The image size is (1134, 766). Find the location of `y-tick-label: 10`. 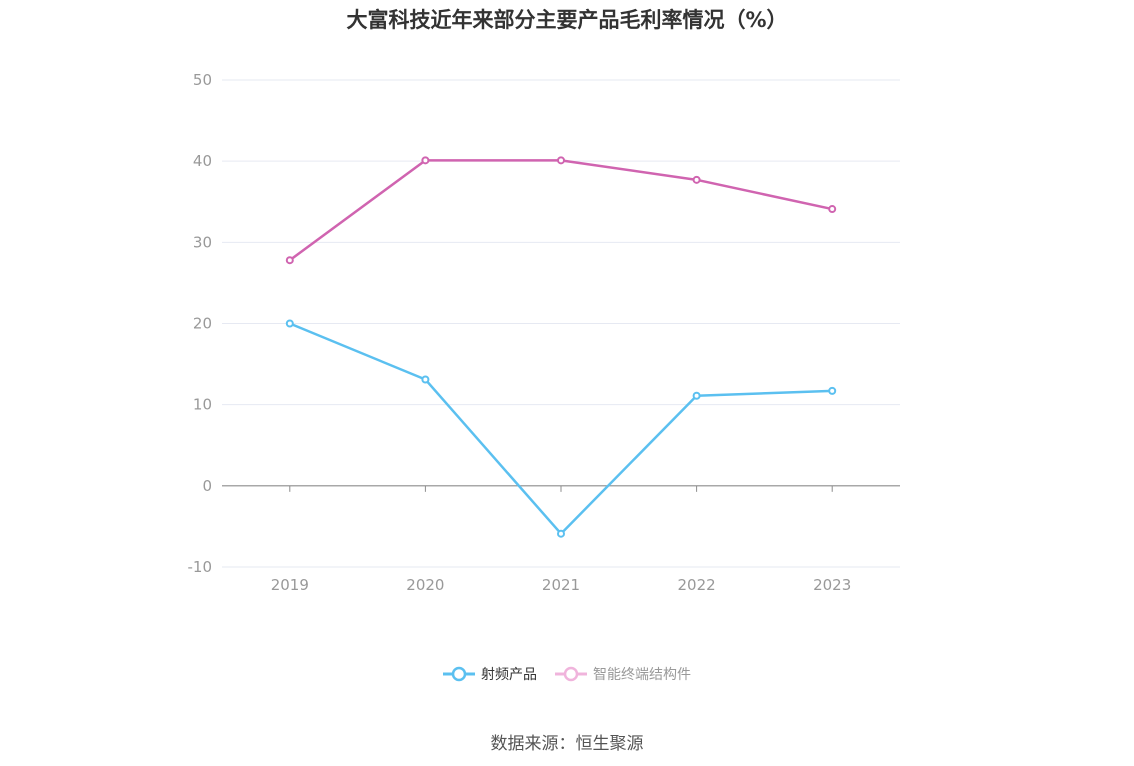

y-tick-label: 10 is located at coordinates (202, 405).